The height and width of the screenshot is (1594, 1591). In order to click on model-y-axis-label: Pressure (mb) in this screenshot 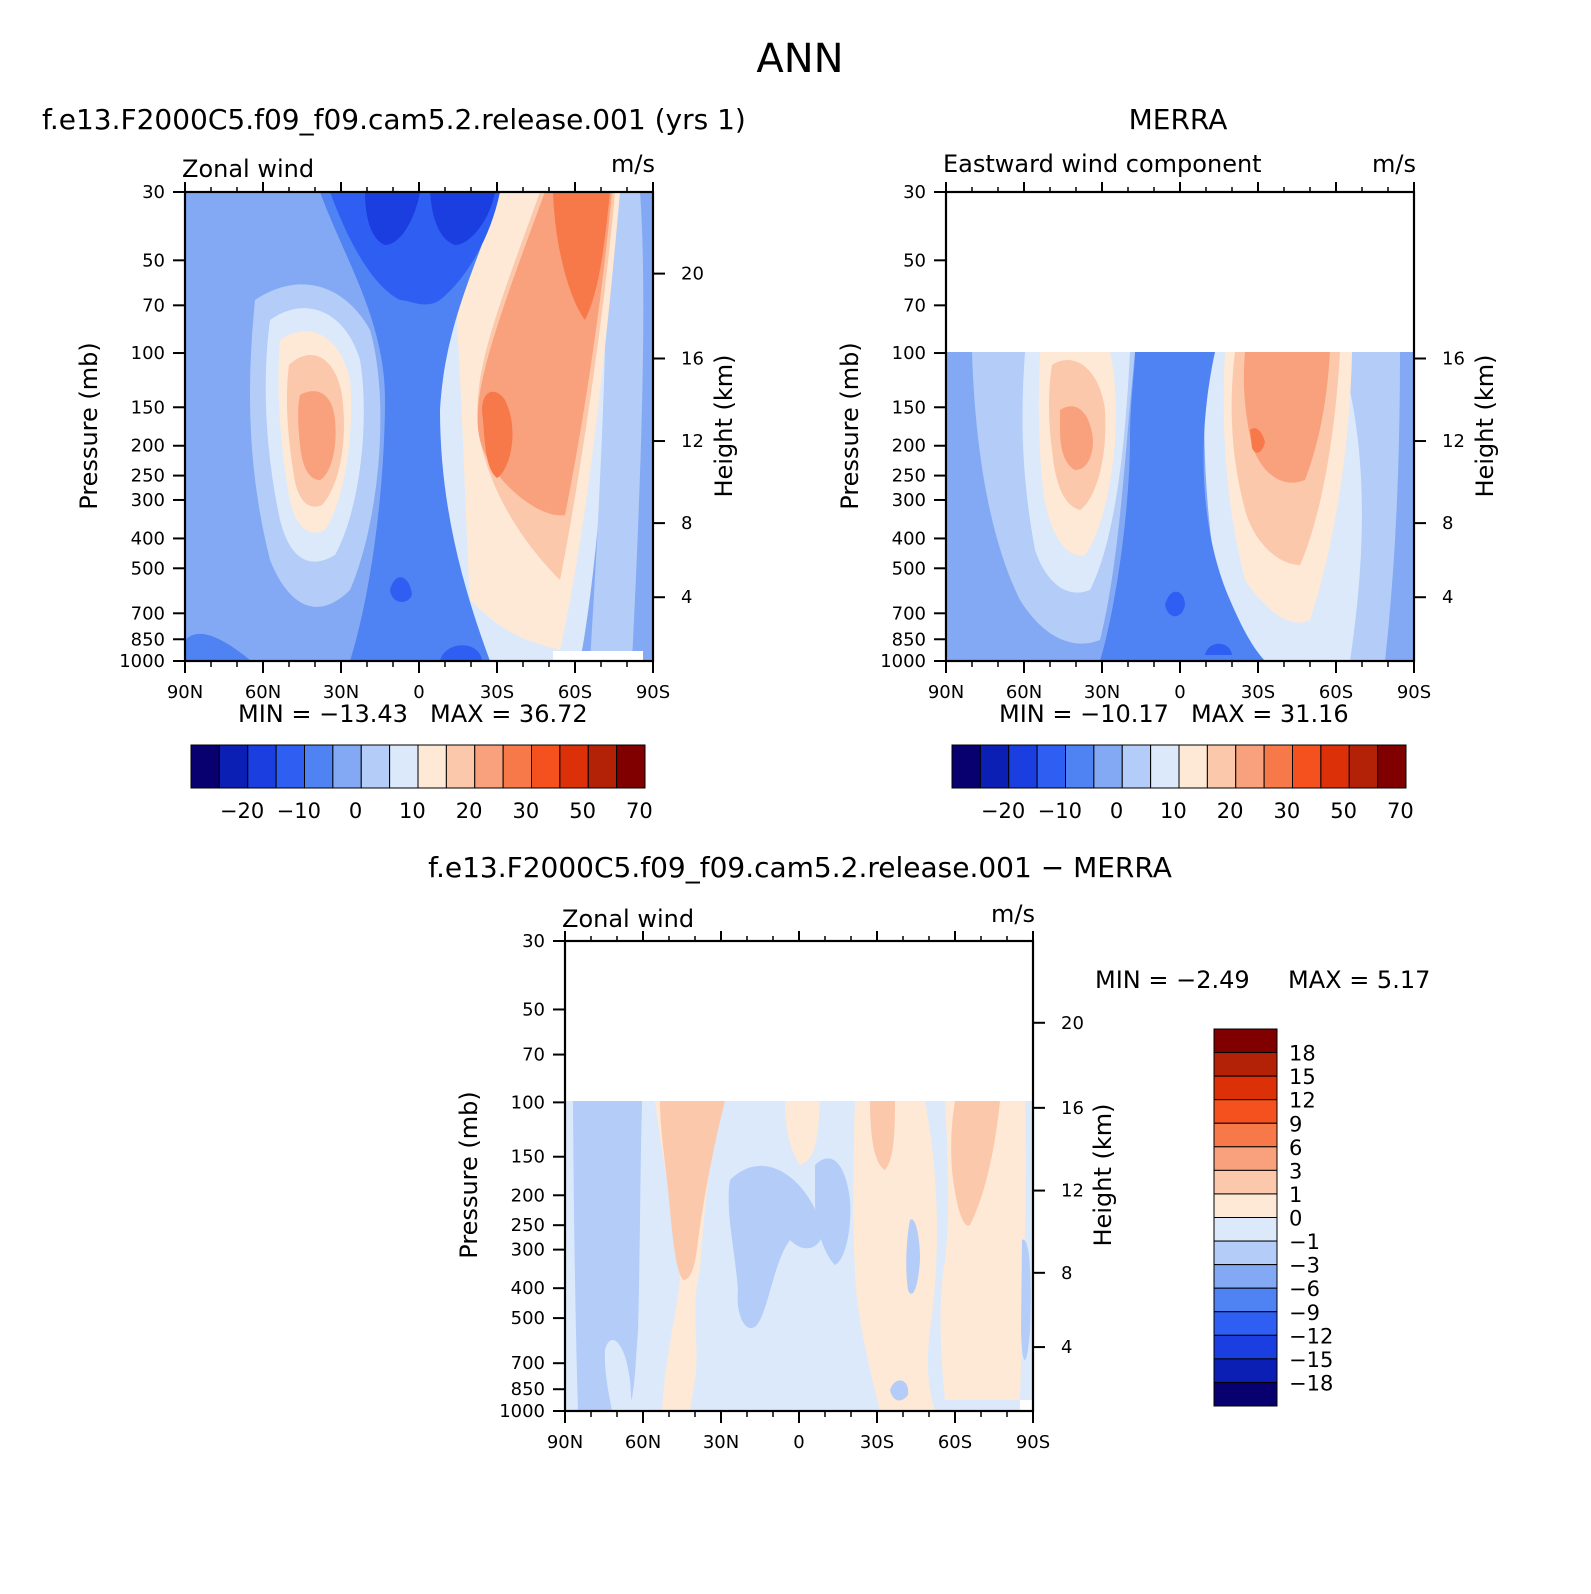, I will do `click(89, 425)`.